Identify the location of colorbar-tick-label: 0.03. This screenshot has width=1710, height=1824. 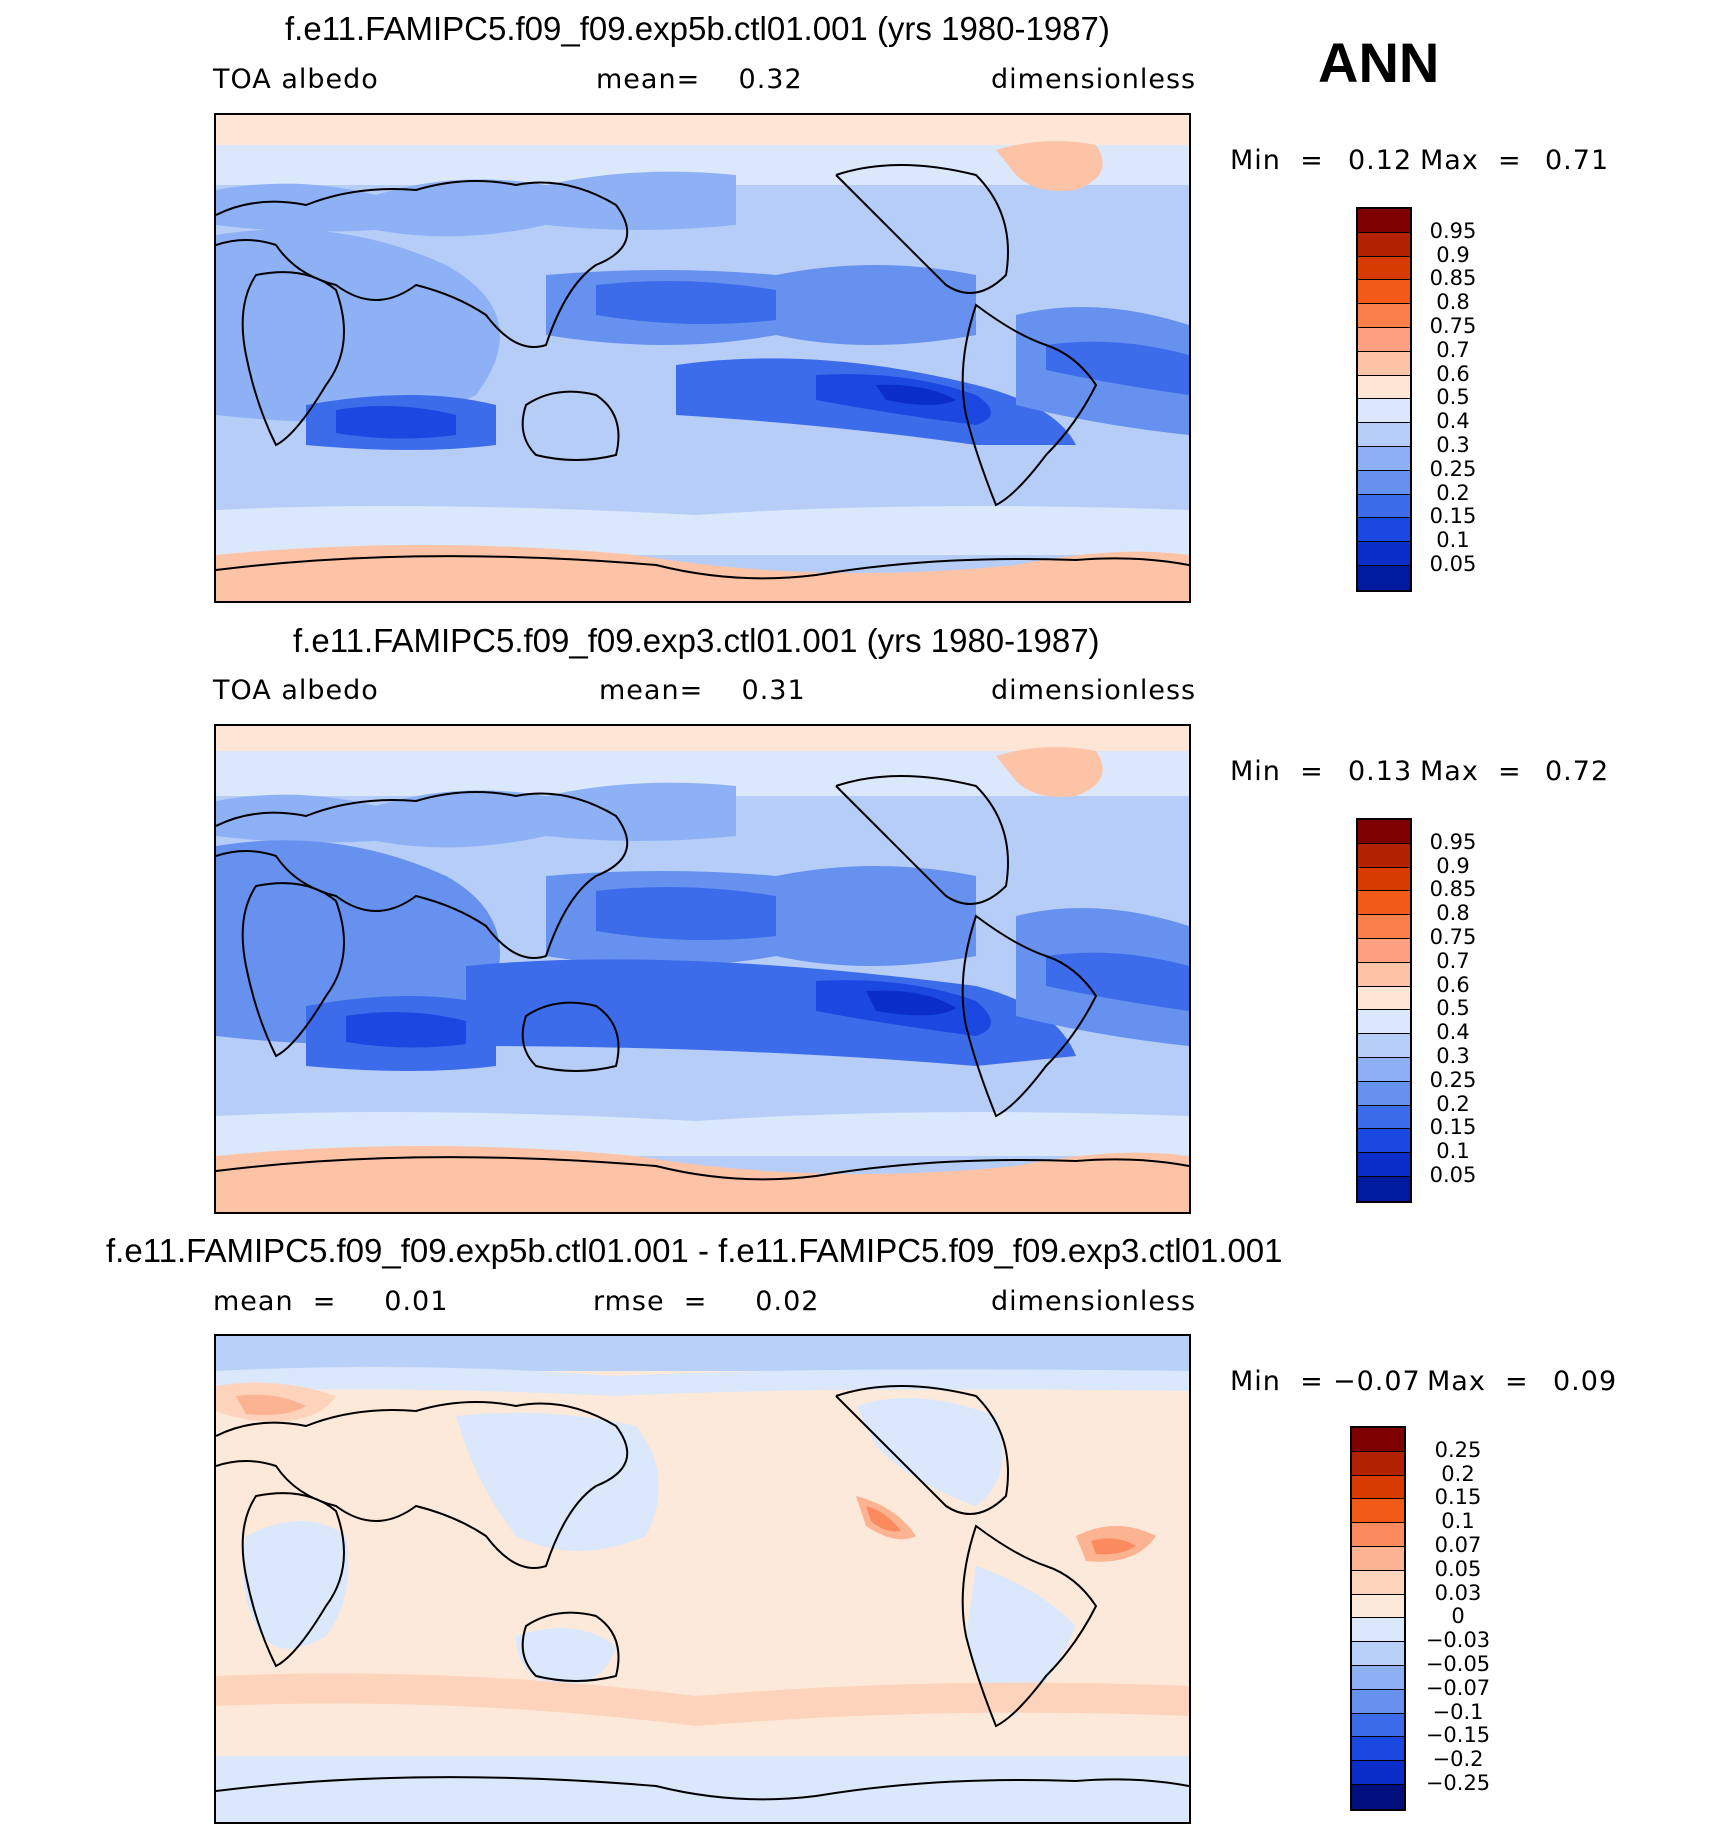
(1458, 1592).